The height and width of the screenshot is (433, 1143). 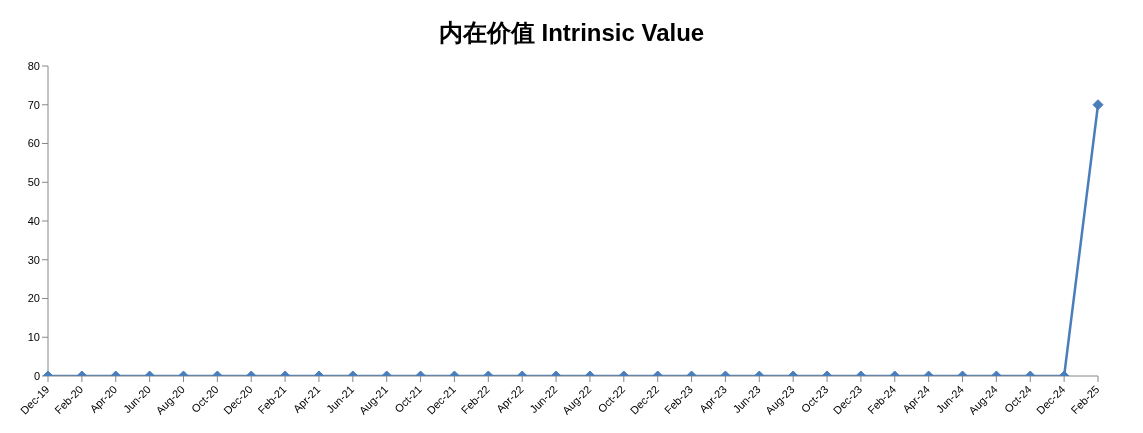 What do you see at coordinates (33, 143) in the screenshot?
I see `y-tick-label: 60` at bounding box center [33, 143].